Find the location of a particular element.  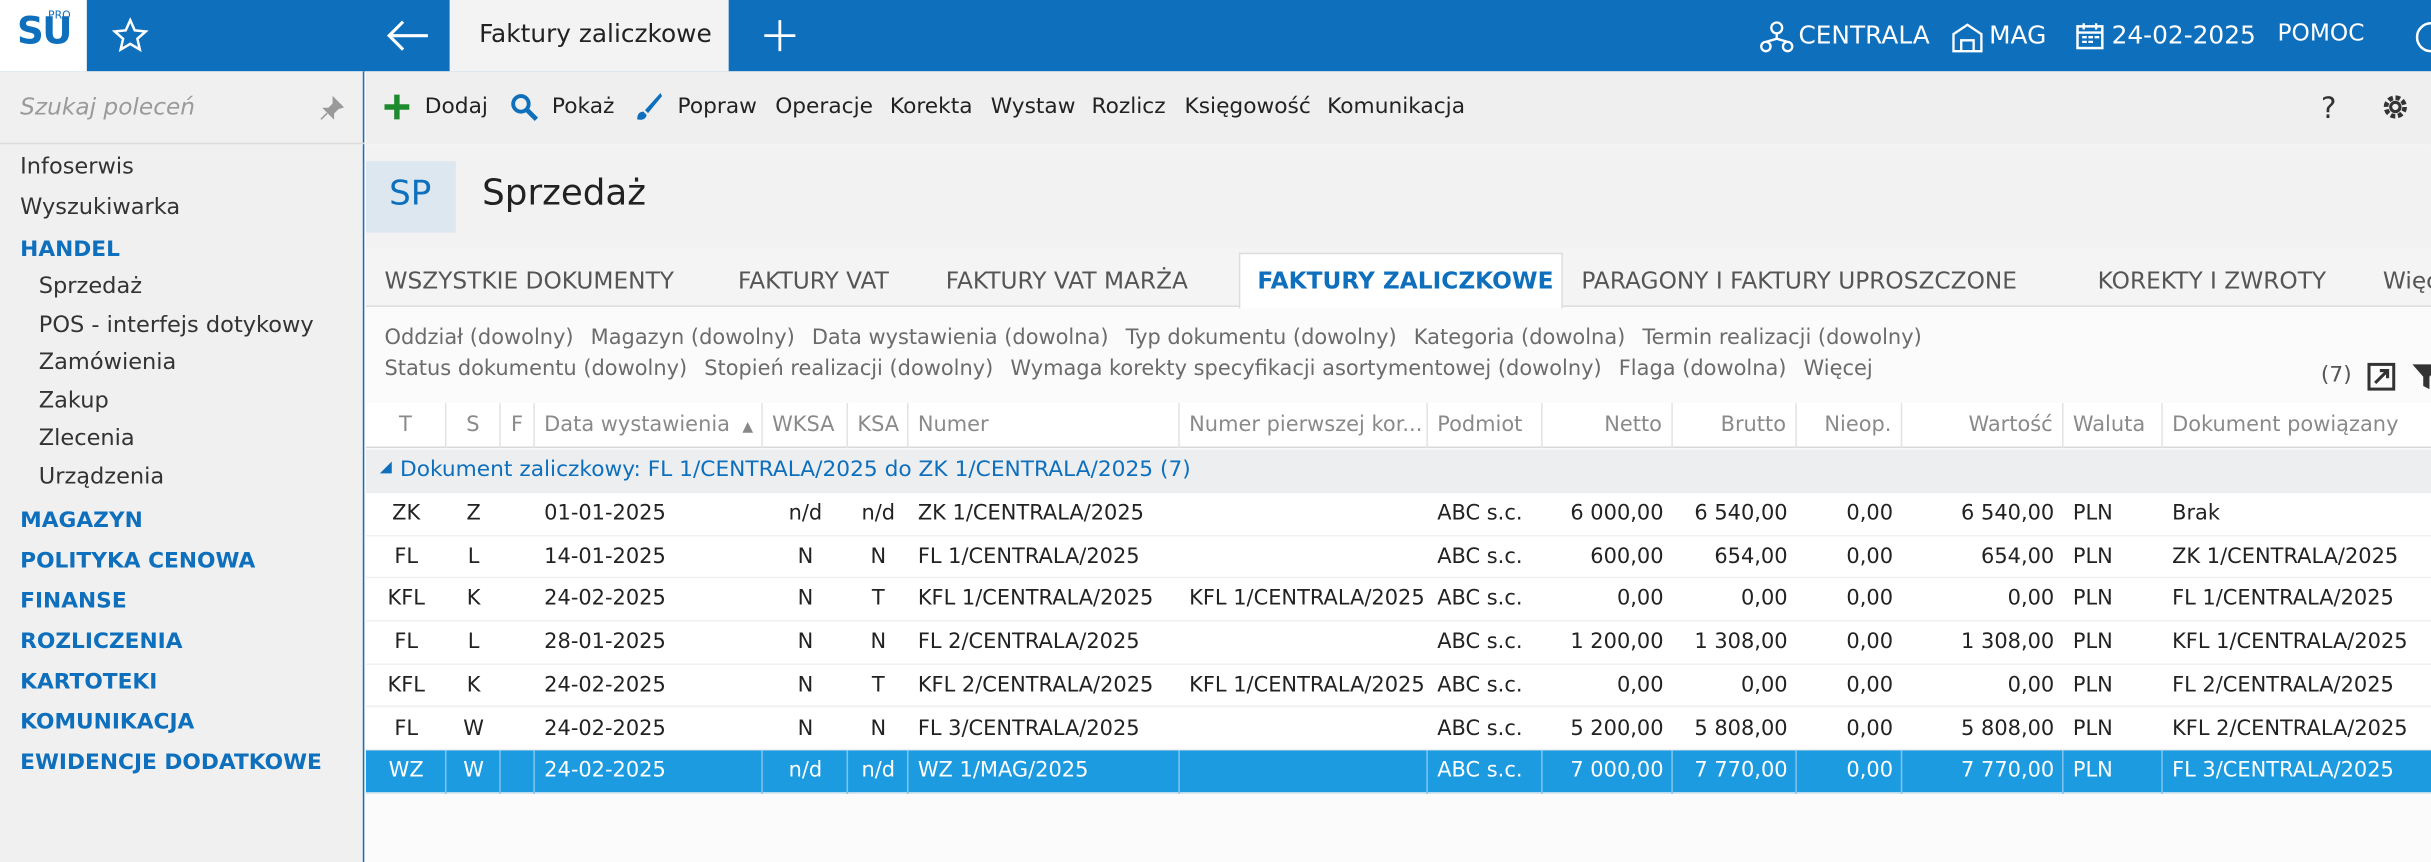

table-cell: FL 2/CENTRALA/2025 is located at coordinates (1028, 642).